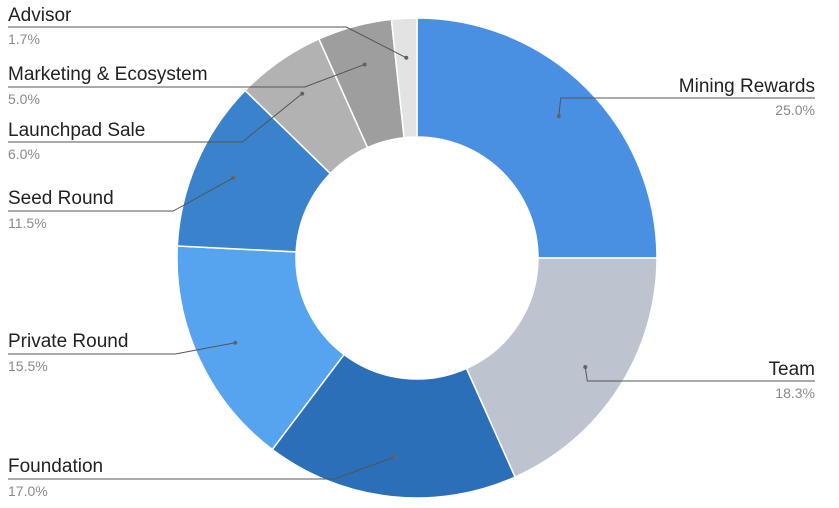  I want to click on label-advisor: Advisor, so click(40, 15).